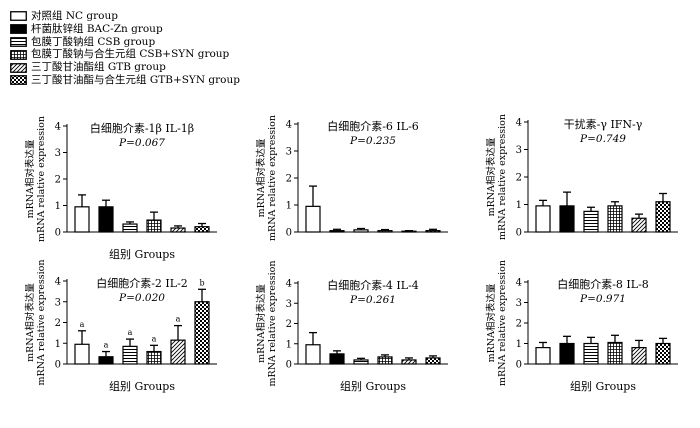  Describe the element at coordinates (603, 284) in the screenshot. I see `chart-title: 白细胞介素-8 IL-8` at that location.